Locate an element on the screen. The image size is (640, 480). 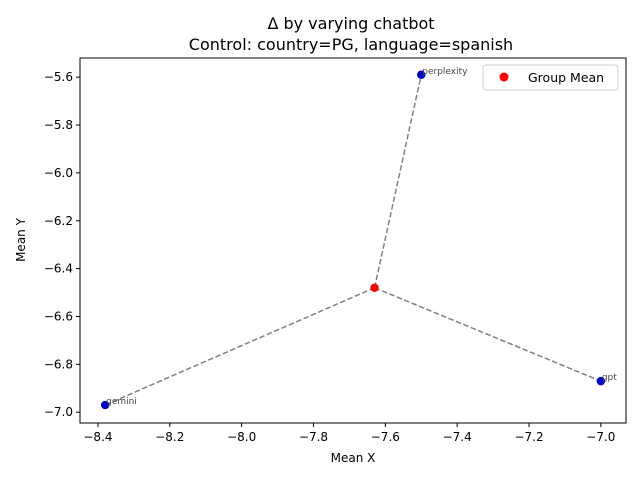
chart-title-line2: Control: country=PG, language=spanish is located at coordinates (351, 44).